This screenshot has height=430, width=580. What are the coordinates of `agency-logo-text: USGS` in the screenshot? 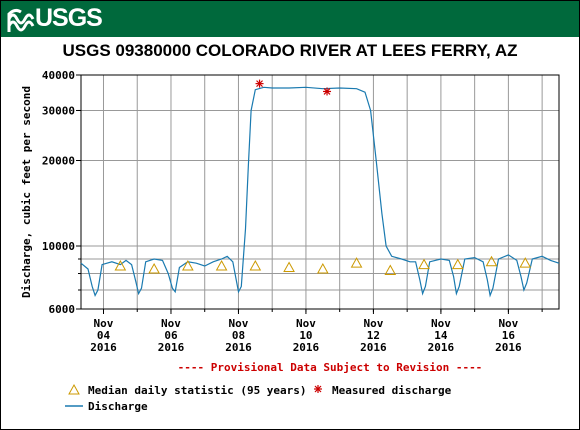 It's located at (69, 18).